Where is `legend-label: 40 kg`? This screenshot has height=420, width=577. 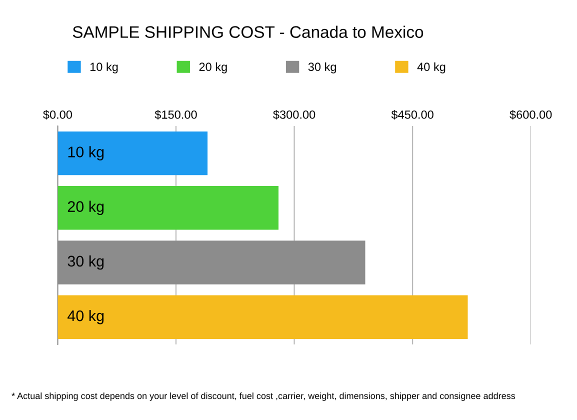
legend-label: 40 kg is located at coordinates (431, 68).